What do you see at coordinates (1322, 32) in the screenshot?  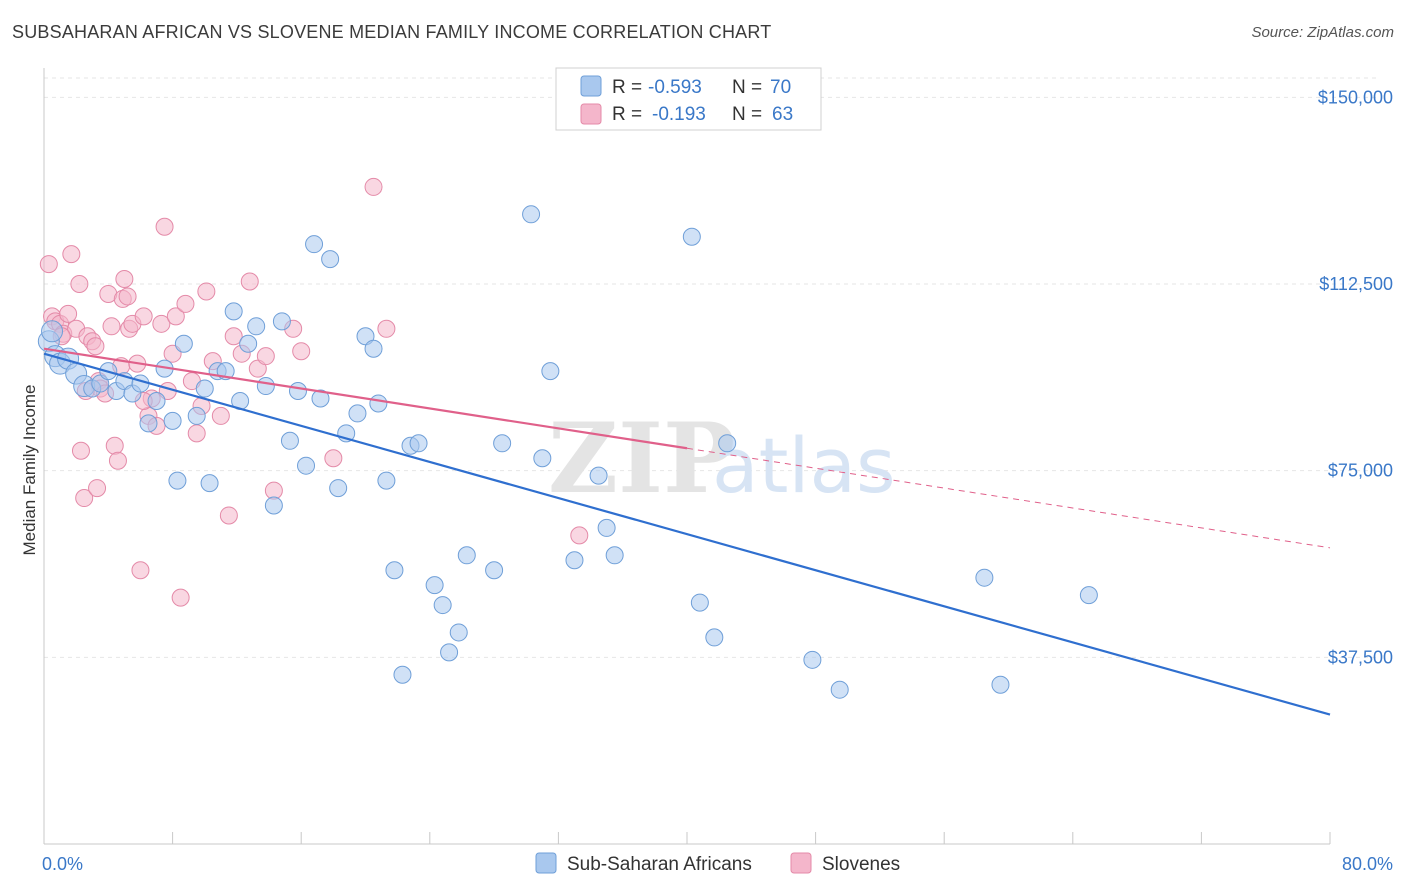 I see `chart-source: Source: ZipAtlas.com` at bounding box center [1322, 32].